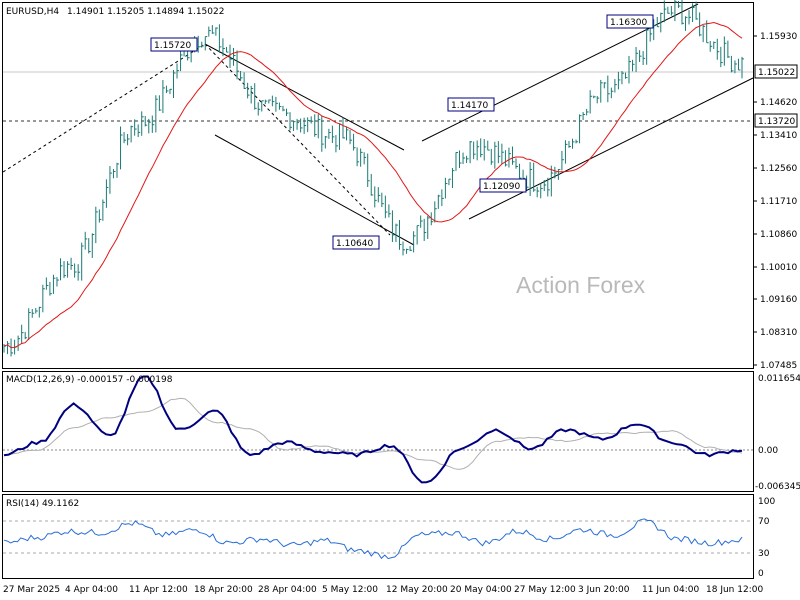 Image resolution: width=800 pixels, height=600 pixels. Describe the element at coordinates (764, 522) in the screenshot. I see `y-tick-label: 70` at that location.